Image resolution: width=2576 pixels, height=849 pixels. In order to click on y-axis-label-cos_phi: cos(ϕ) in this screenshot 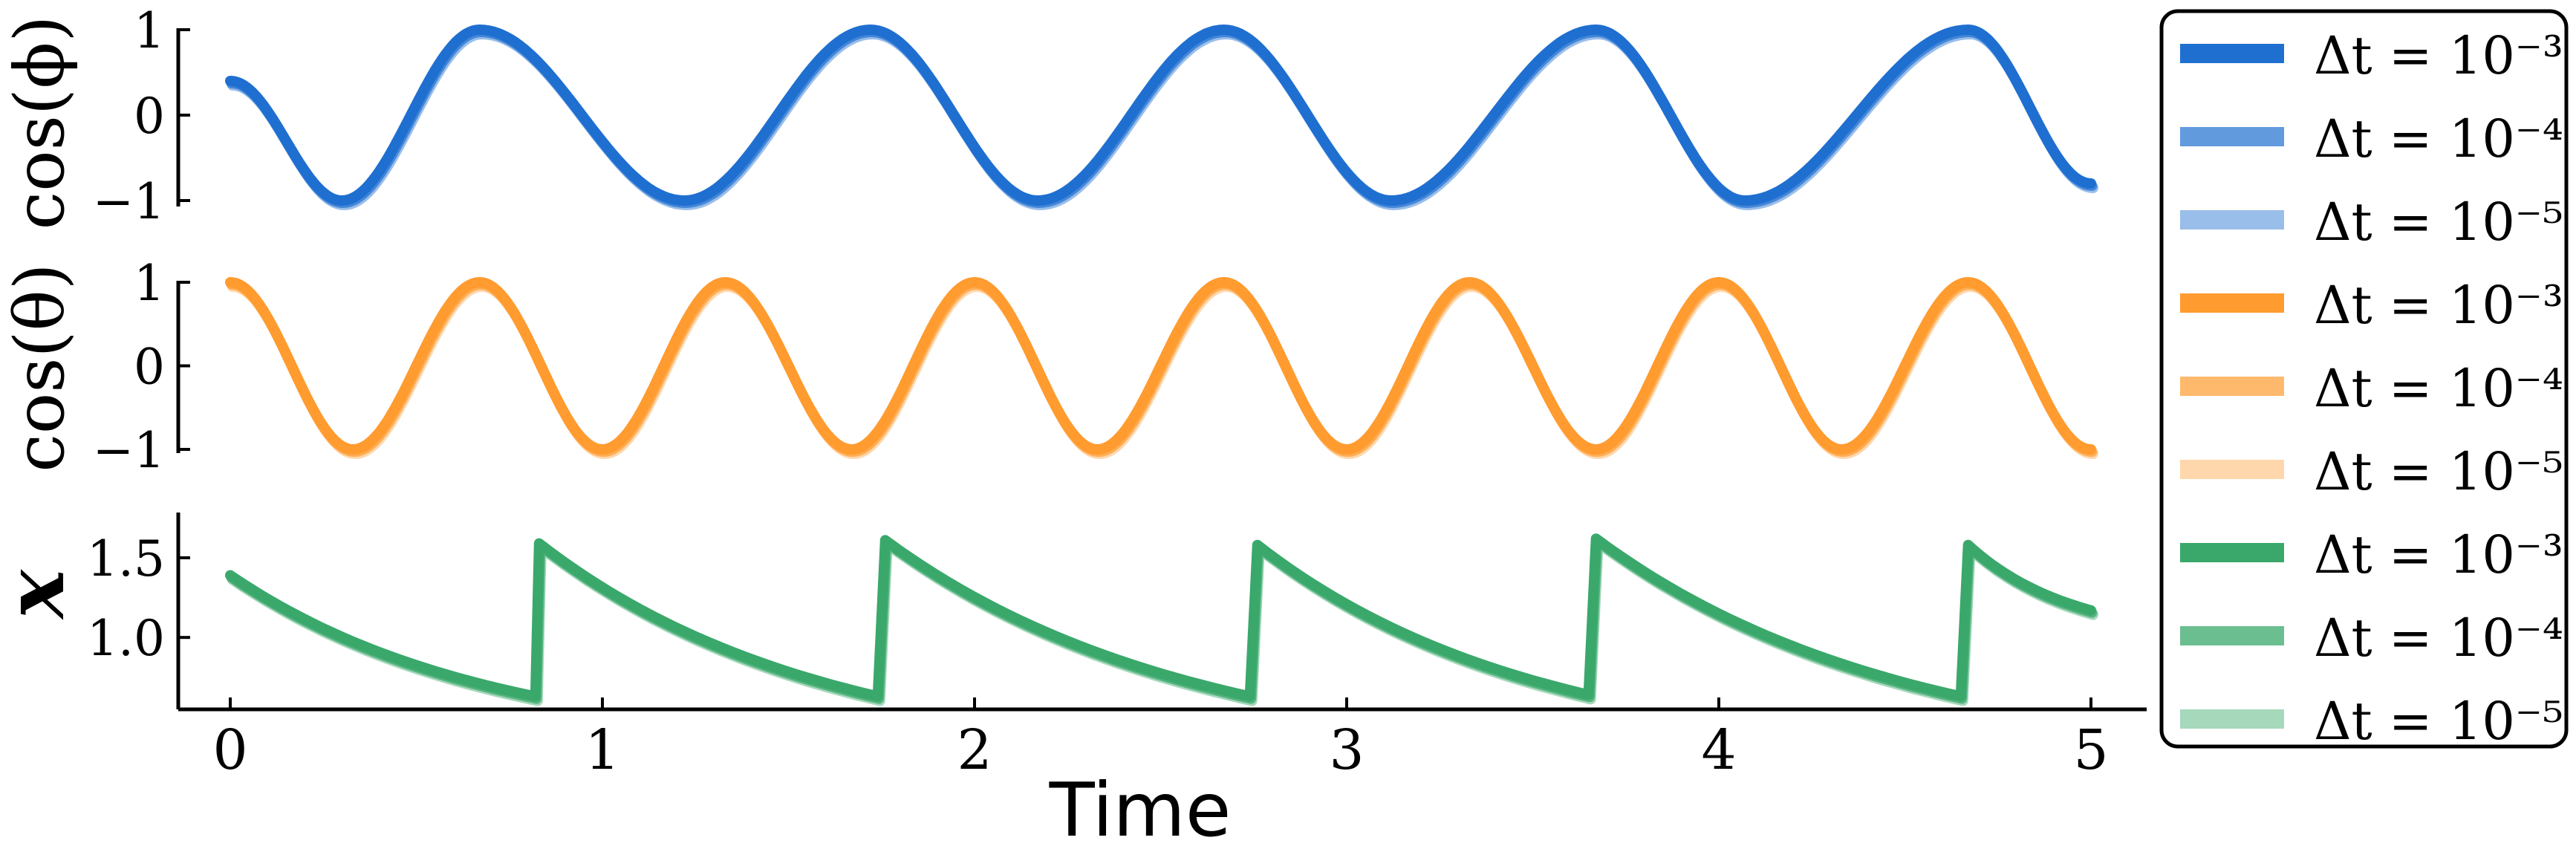, I will do `click(39, 123)`.